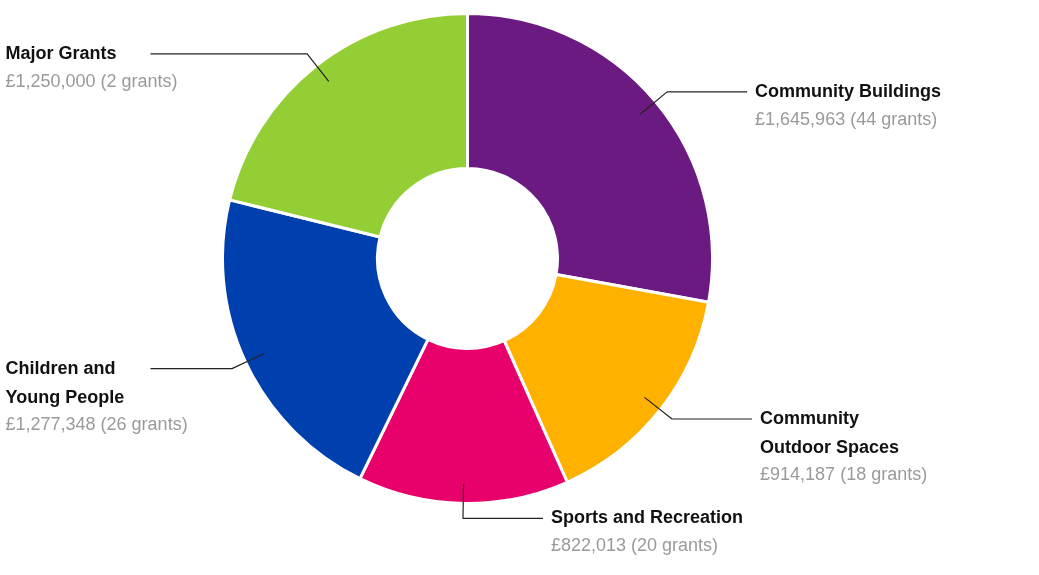 The image size is (1039, 575). What do you see at coordinates (634, 545) in the screenshot?
I see `data-label: £822,013 (20 grants)` at bounding box center [634, 545].